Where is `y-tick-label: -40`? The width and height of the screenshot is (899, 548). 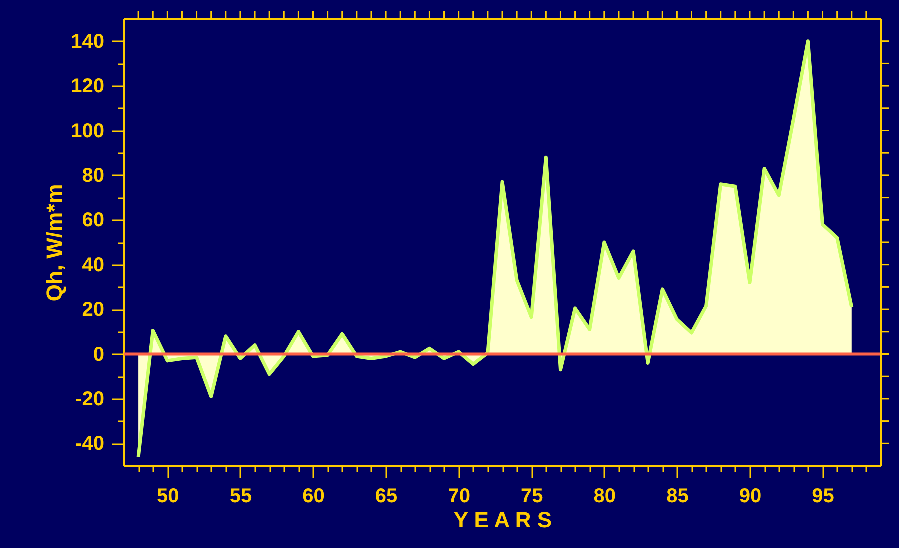 y-tick-label: -40 is located at coordinates (90, 444).